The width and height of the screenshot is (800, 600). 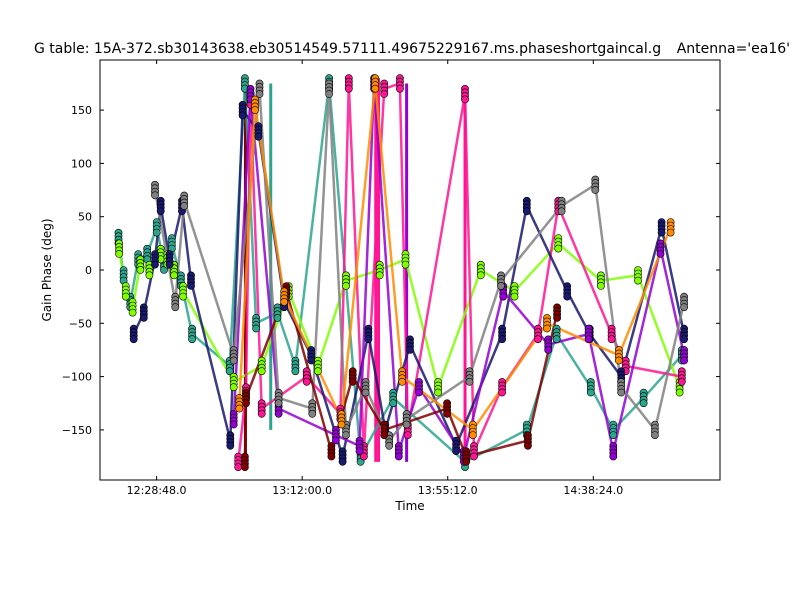 What do you see at coordinates (593, 490) in the screenshot?
I see `x-tick-label-3: 14:38:24.0` at bounding box center [593, 490].